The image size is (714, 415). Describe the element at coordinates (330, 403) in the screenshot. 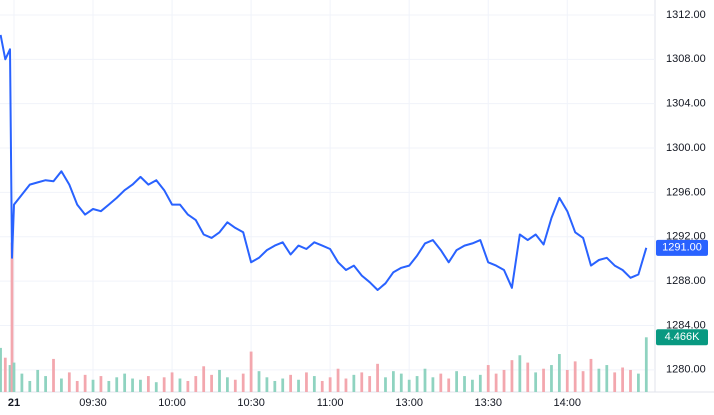

I see `x-tick-label: 11:00` at that location.